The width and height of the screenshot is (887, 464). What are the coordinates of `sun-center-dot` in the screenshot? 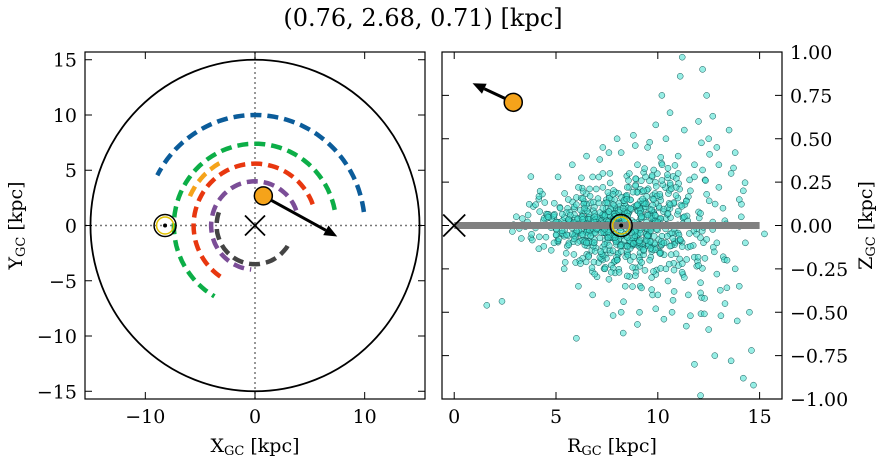 It's located at (621, 225).